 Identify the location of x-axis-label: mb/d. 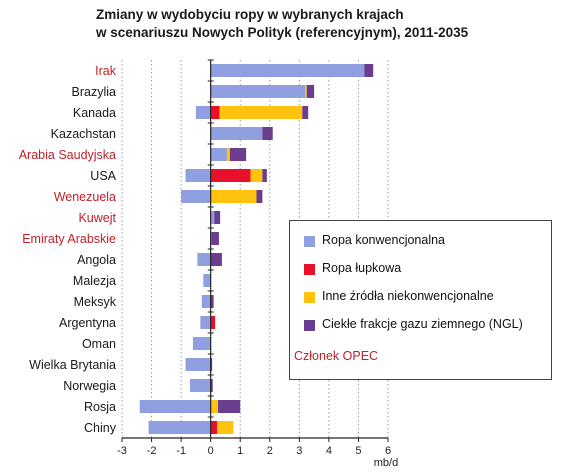
(386, 463).